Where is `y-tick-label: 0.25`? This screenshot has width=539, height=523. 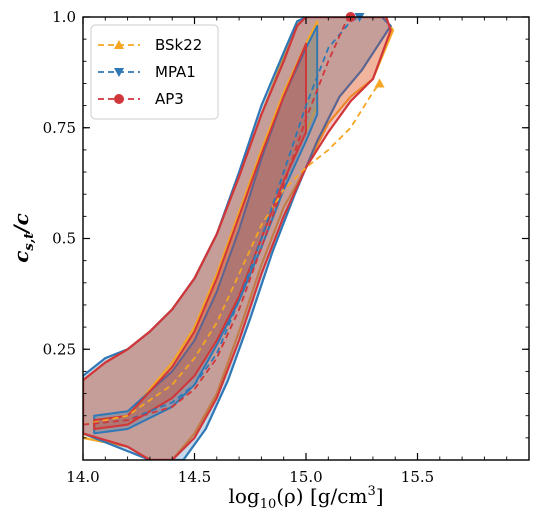
y-tick-label: 0.25 is located at coordinates (59, 349).